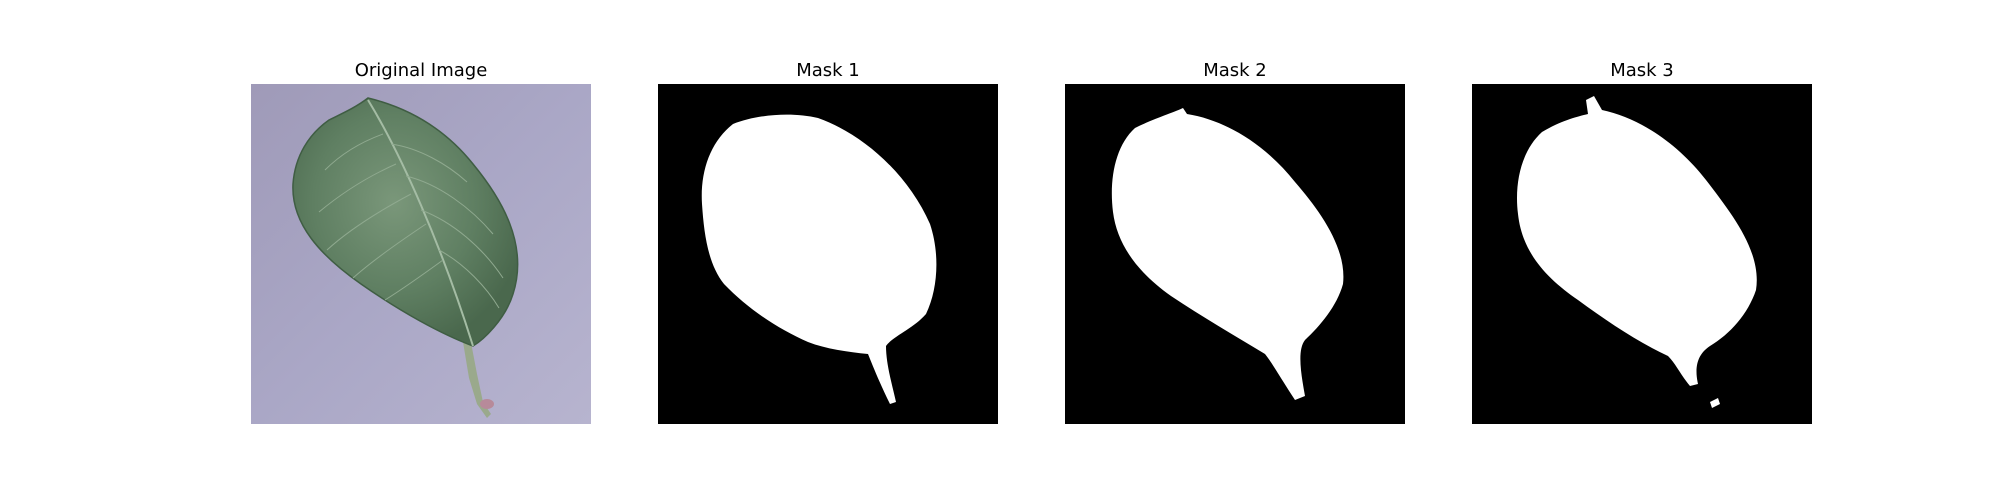 This screenshot has height=500, width=2000. What do you see at coordinates (1235, 70) in the screenshot?
I see `panel-title: Mask 2` at bounding box center [1235, 70].